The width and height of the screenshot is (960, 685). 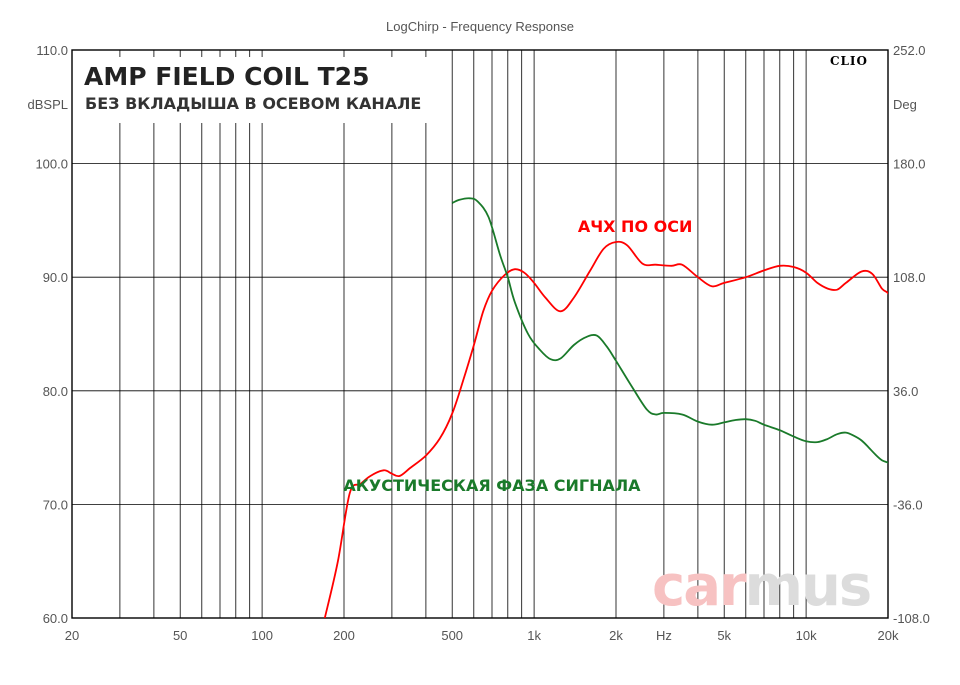 What do you see at coordinates (909, 277) in the screenshot?
I see `y-right-tick-label: 108.0` at bounding box center [909, 277].